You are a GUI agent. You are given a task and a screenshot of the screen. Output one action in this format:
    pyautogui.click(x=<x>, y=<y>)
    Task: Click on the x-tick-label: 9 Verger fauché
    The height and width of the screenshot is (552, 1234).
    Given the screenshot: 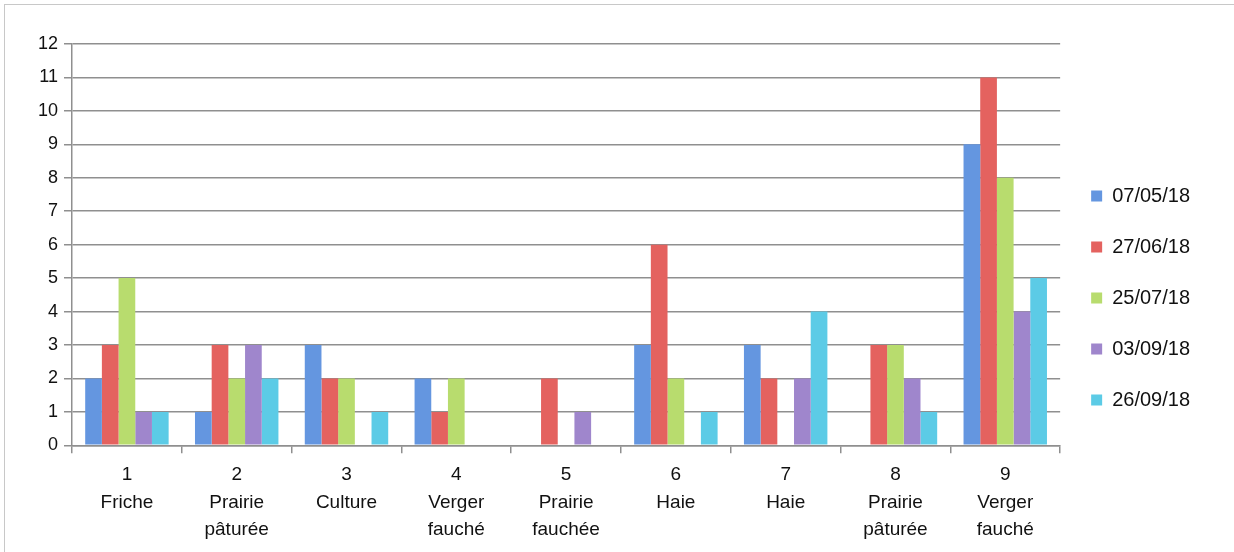 What is the action you would take?
    pyautogui.click(x=1005, y=501)
    